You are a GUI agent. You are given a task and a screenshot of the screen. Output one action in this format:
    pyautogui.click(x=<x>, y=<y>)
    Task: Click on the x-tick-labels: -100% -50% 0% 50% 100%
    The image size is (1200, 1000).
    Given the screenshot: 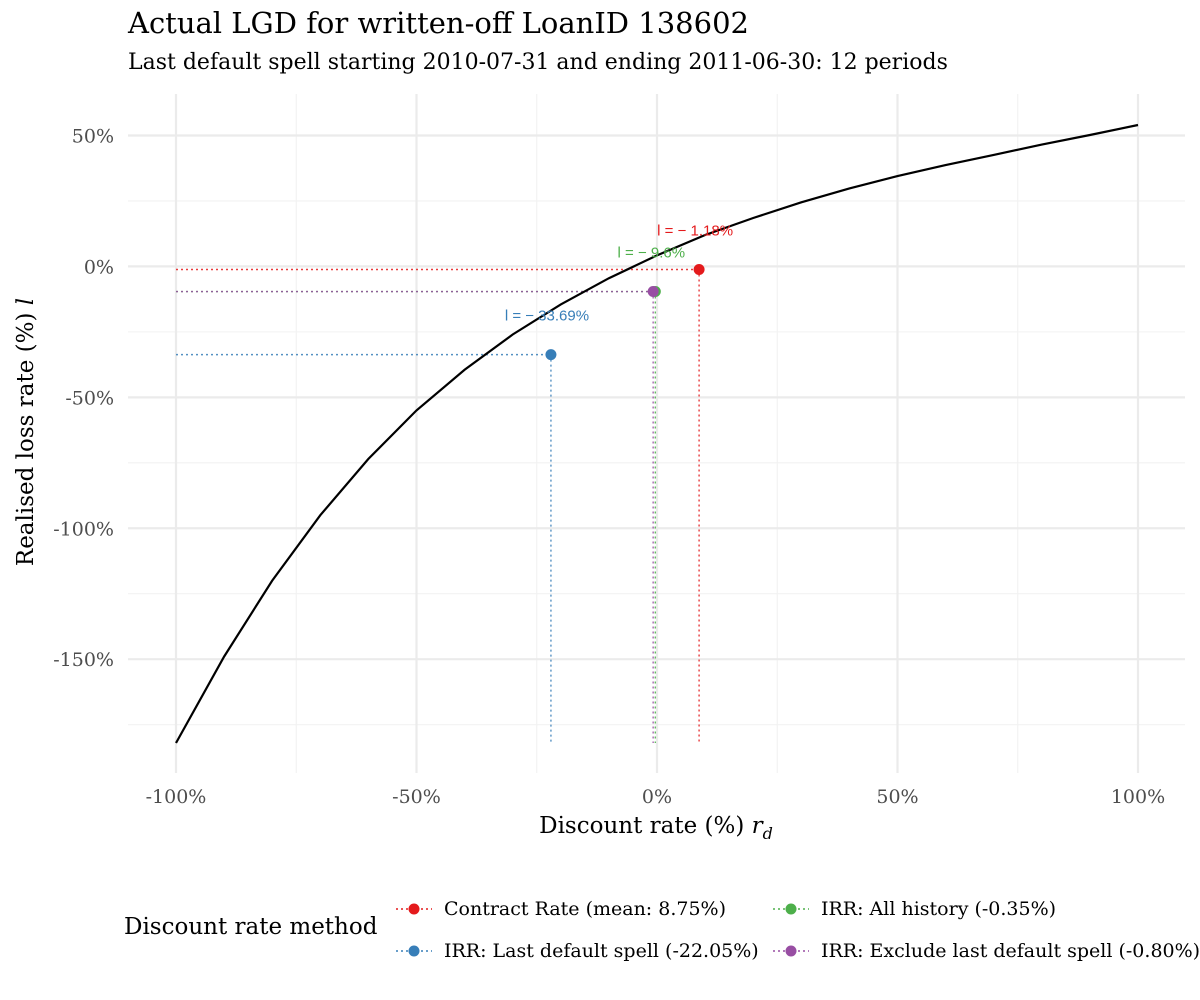 What is the action you would take?
    pyautogui.click(x=656, y=797)
    